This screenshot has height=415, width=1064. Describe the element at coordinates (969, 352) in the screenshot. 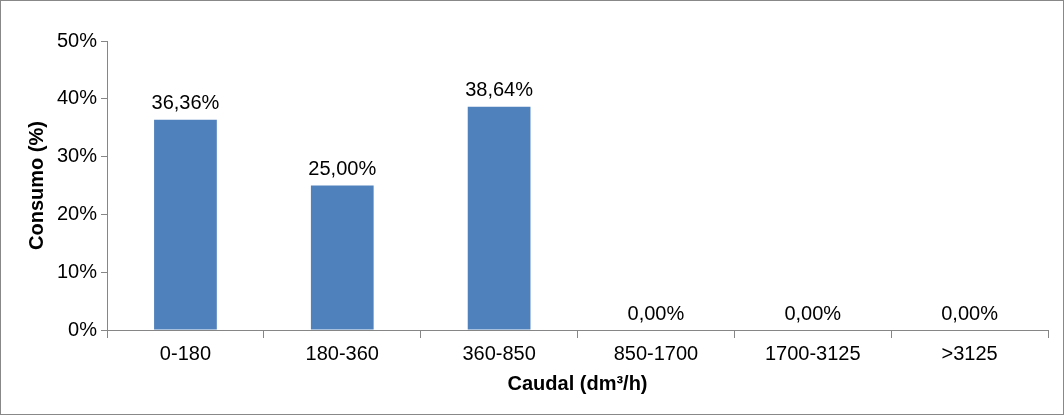

I see `x-tick-label: >3125` at that location.